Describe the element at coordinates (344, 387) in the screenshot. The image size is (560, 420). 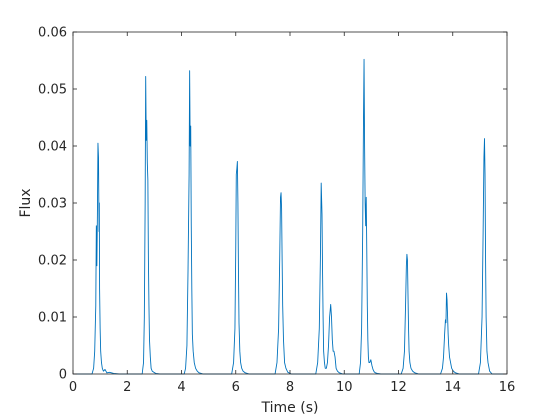
I see `x-tick-label: 10` at that location.